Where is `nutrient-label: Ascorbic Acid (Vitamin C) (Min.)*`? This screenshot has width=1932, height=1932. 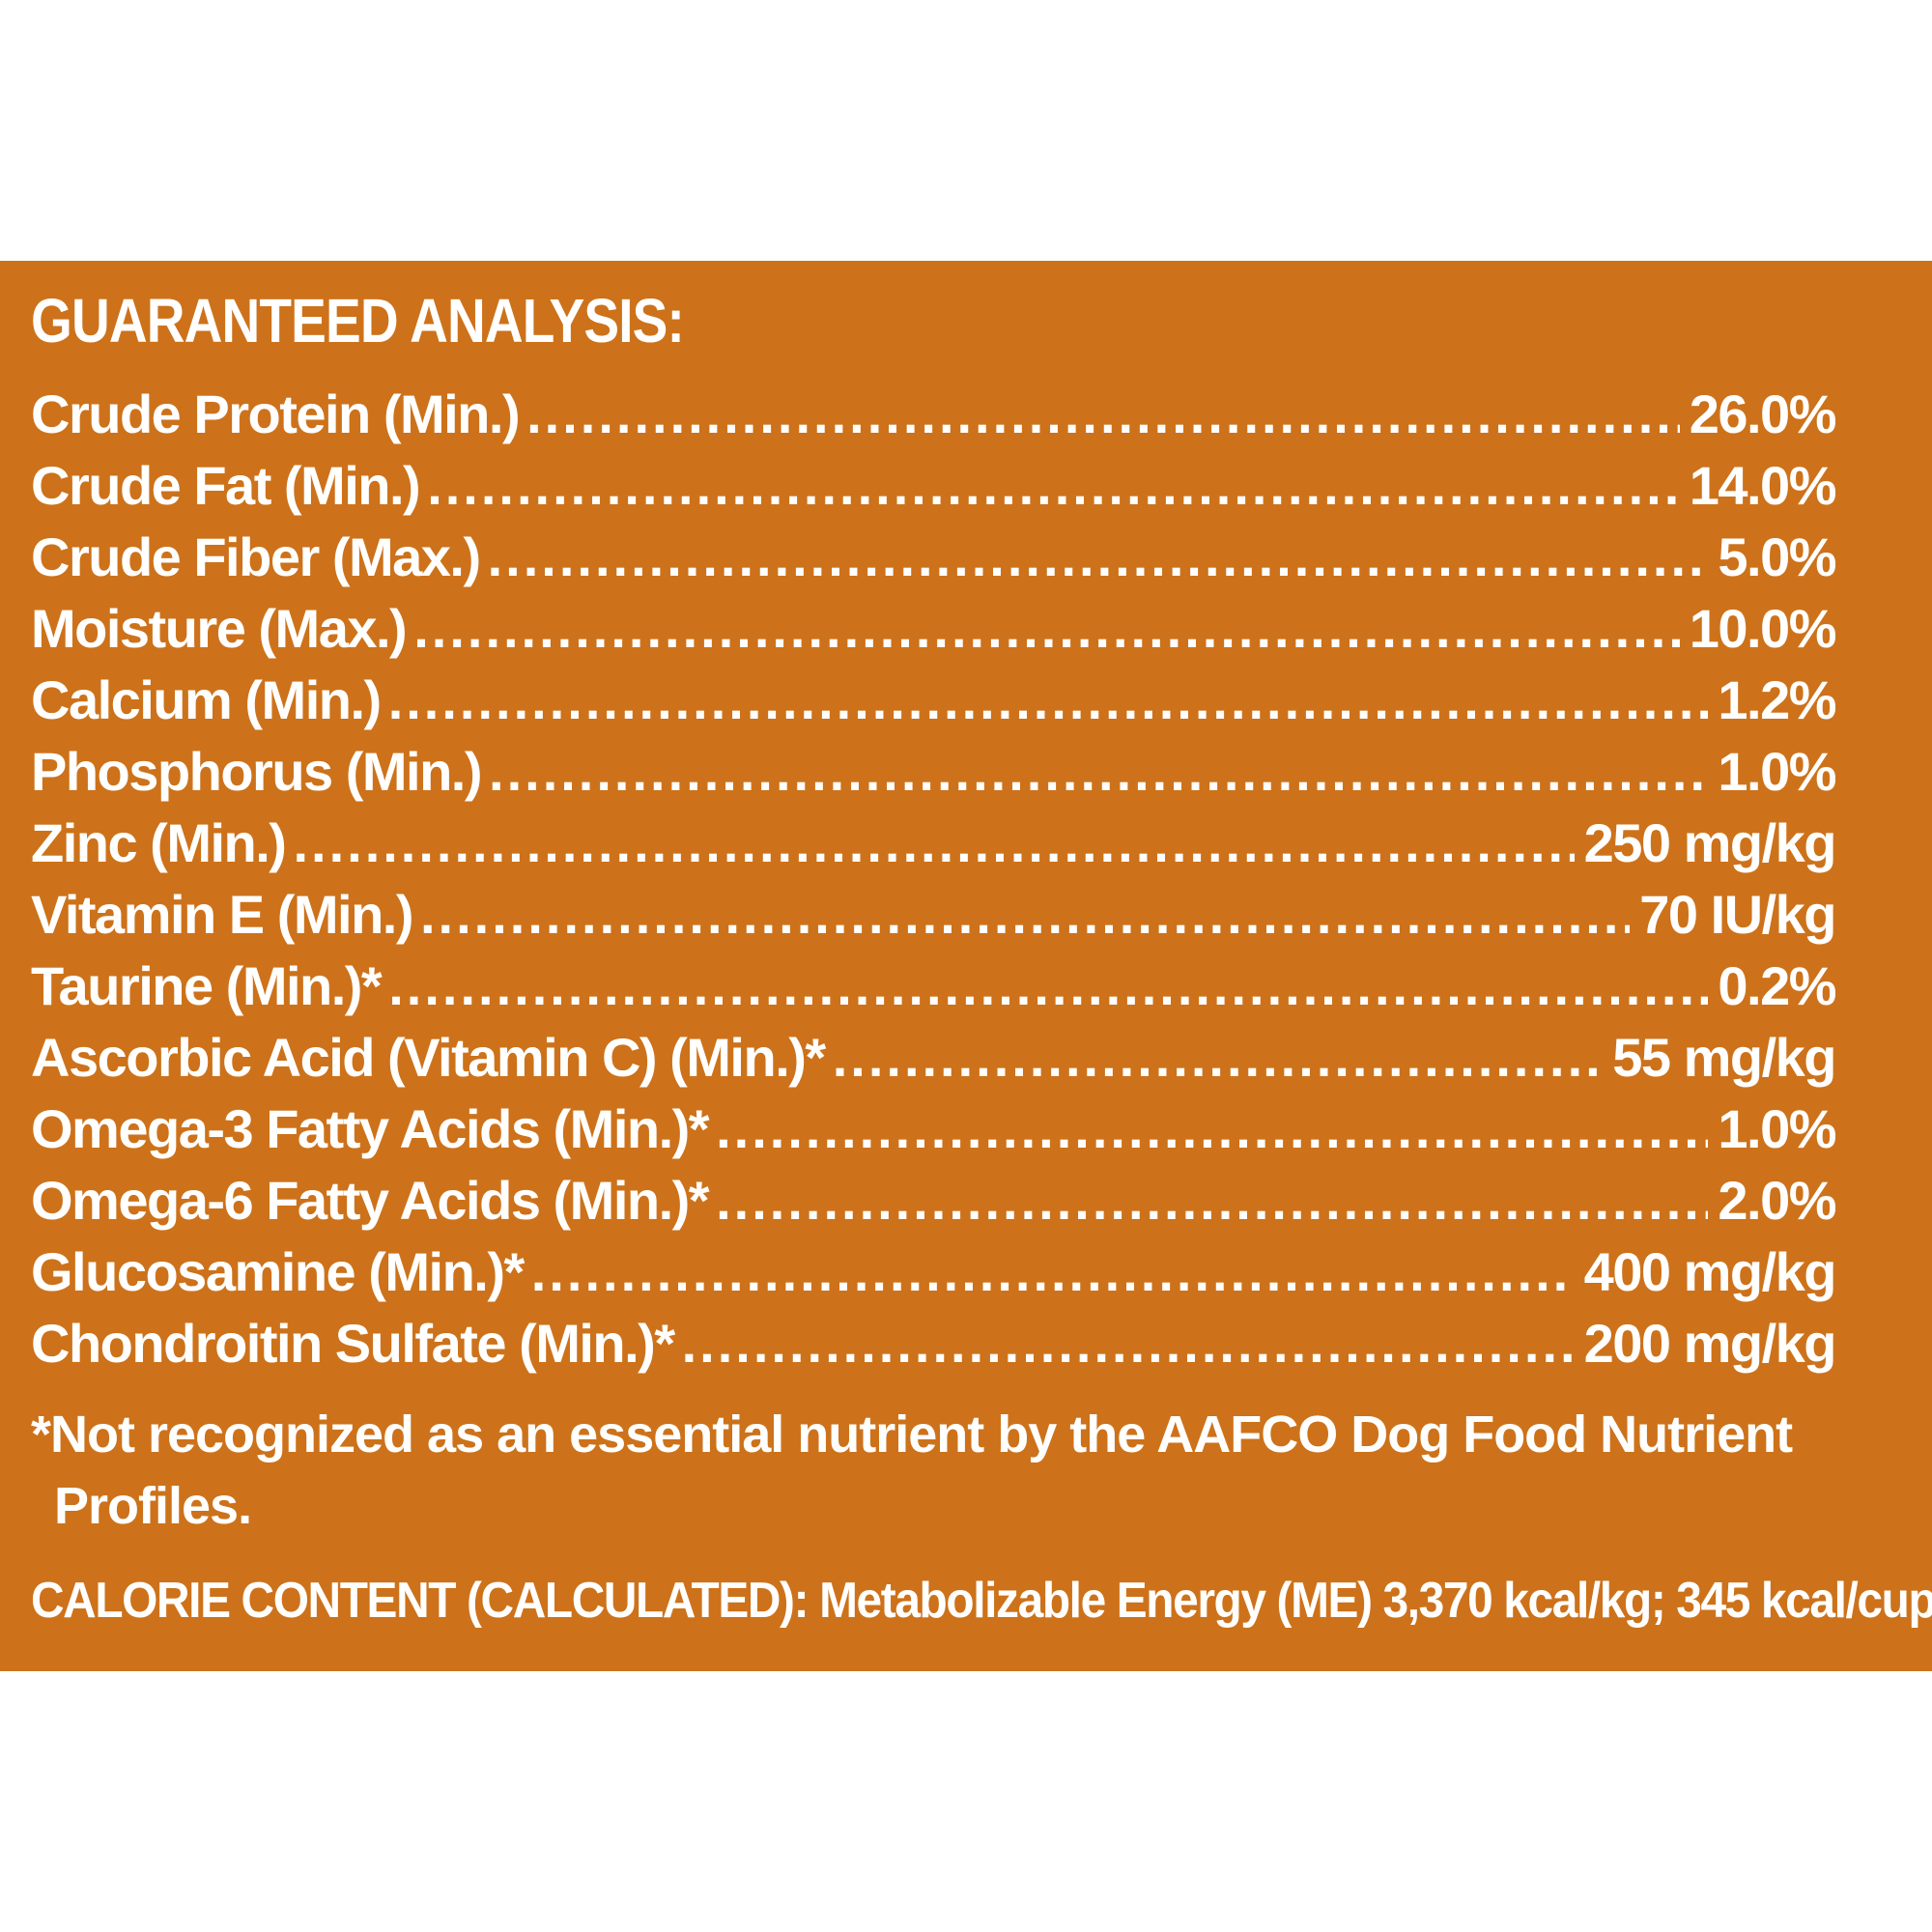
nutrient-label: Ascorbic Acid (Vitamin C) (Min.)* is located at coordinates (428, 1057).